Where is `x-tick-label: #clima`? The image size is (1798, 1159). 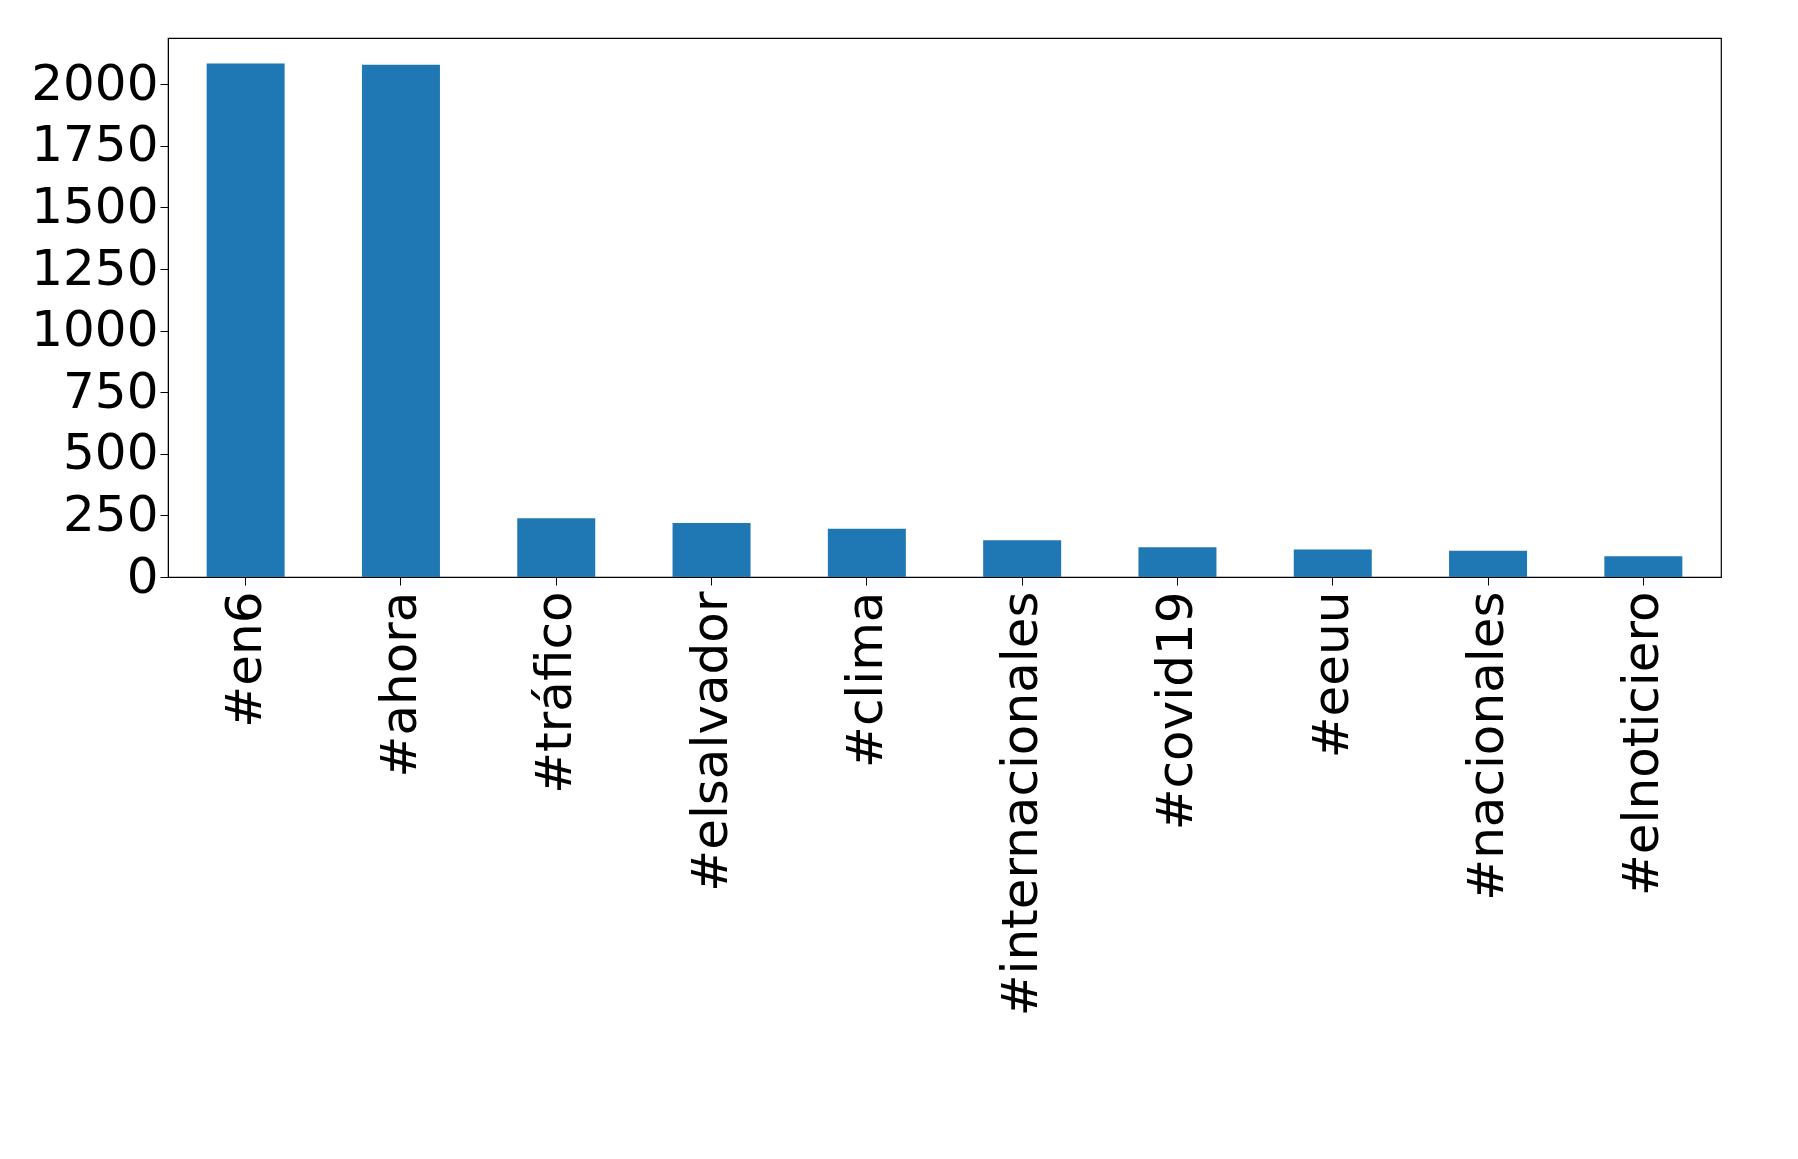
x-tick-label: #clima is located at coordinates (864, 680).